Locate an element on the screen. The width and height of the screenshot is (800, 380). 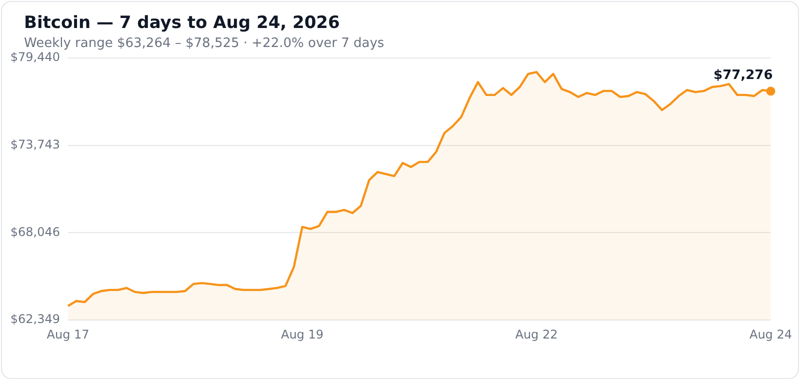
annotation: $77,276 is located at coordinates (743, 76).